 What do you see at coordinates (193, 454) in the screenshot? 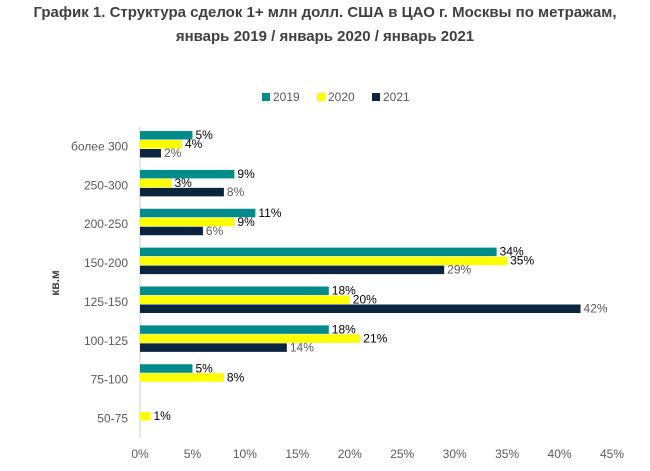
I see `x-tick-label: 5%` at bounding box center [193, 454].